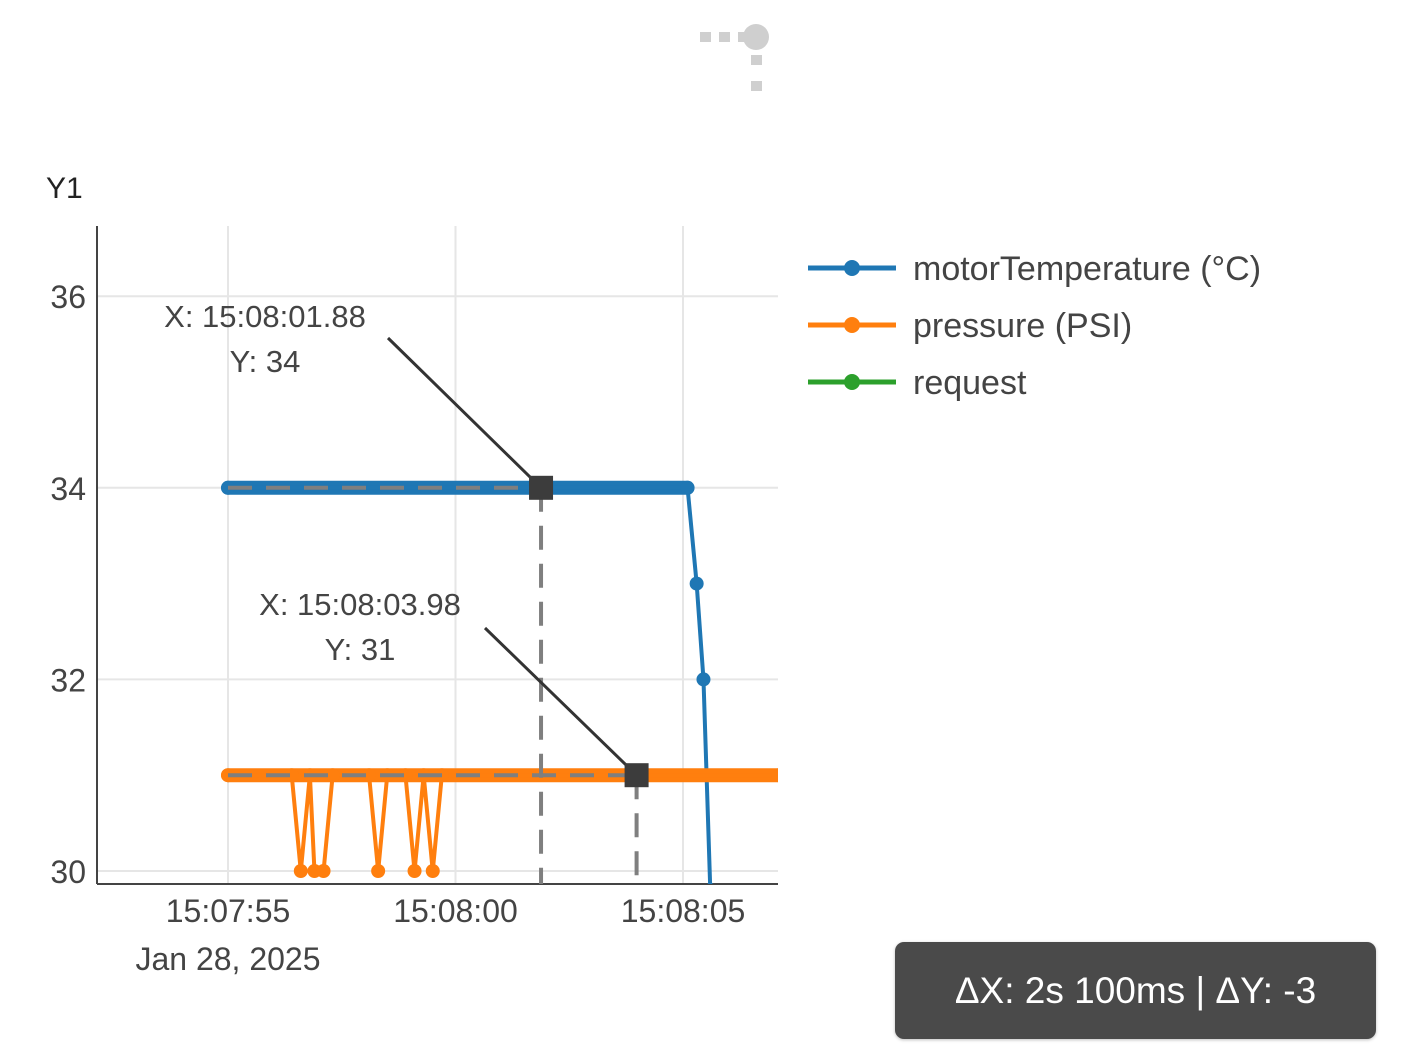 This screenshot has width=1404, height=1056. Describe the element at coordinates (683, 911) in the screenshot. I see `x-tick-label: 15:08:05` at that location.